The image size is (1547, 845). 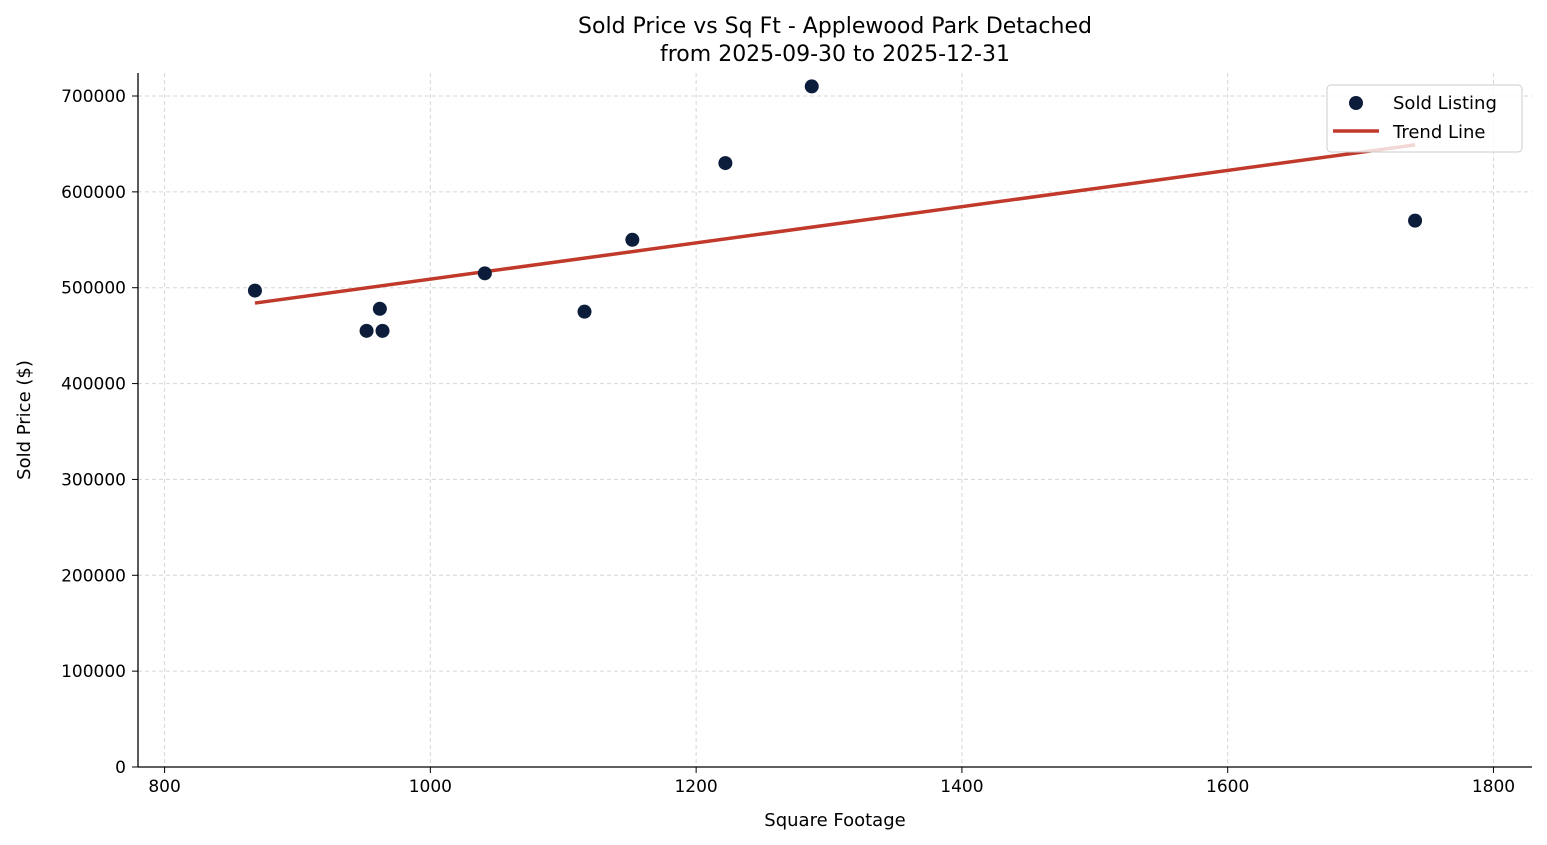 What do you see at coordinates (430, 787) in the screenshot?
I see `x-tick-label: 1000` at bounding box center [430, 787].